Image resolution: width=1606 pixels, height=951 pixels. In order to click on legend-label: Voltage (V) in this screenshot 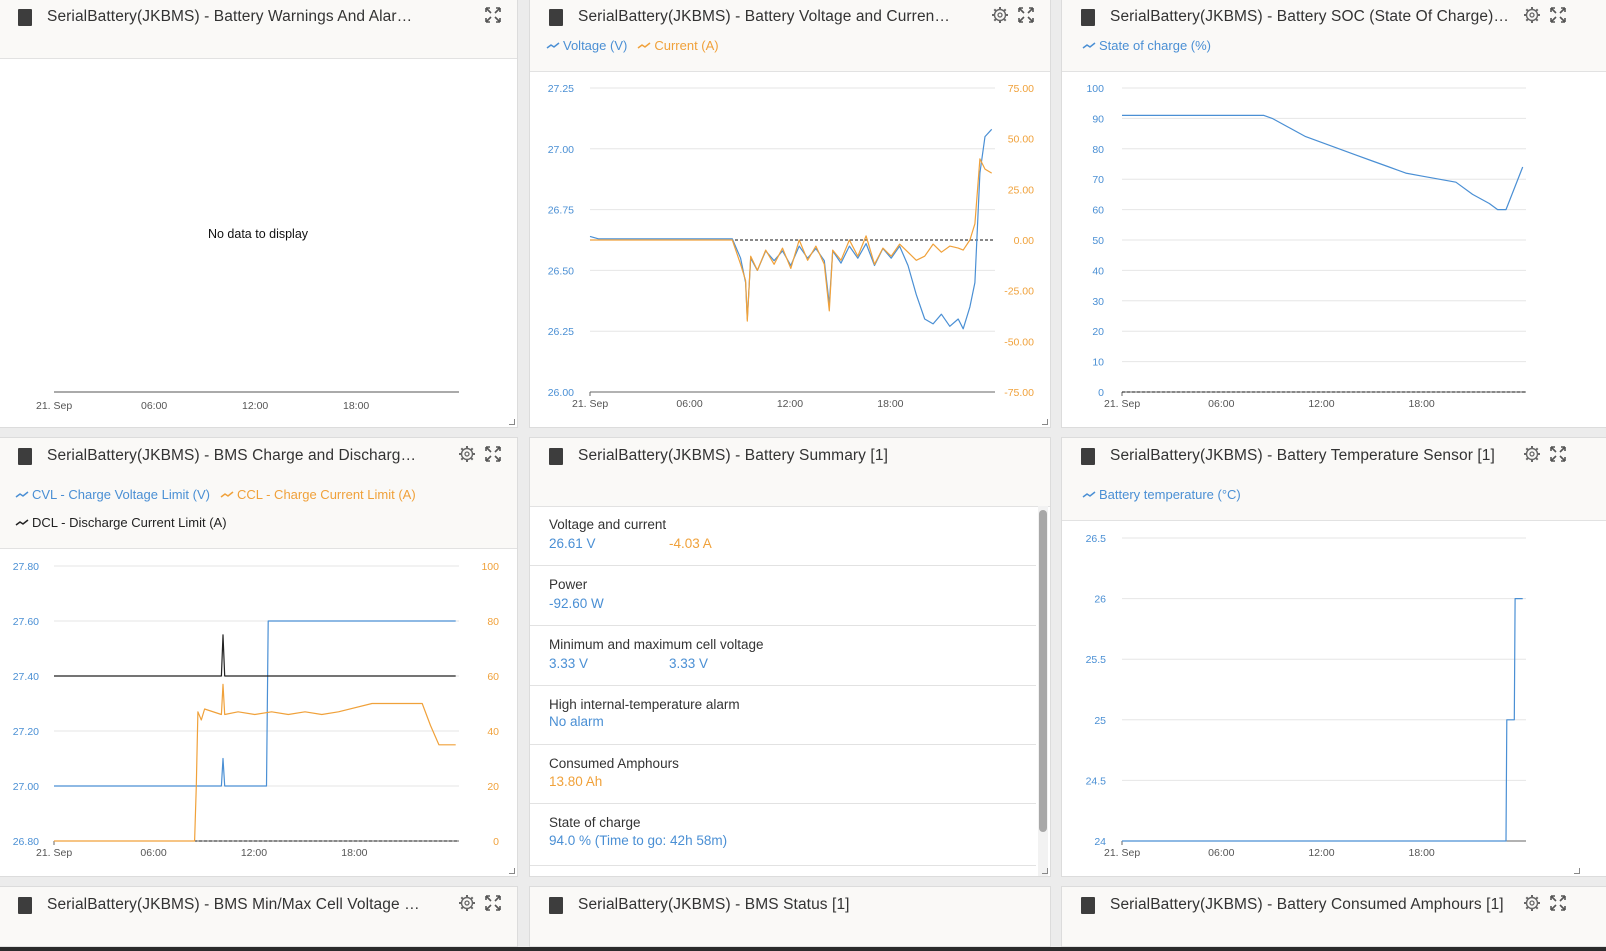, I will do `click(595, 45)`.